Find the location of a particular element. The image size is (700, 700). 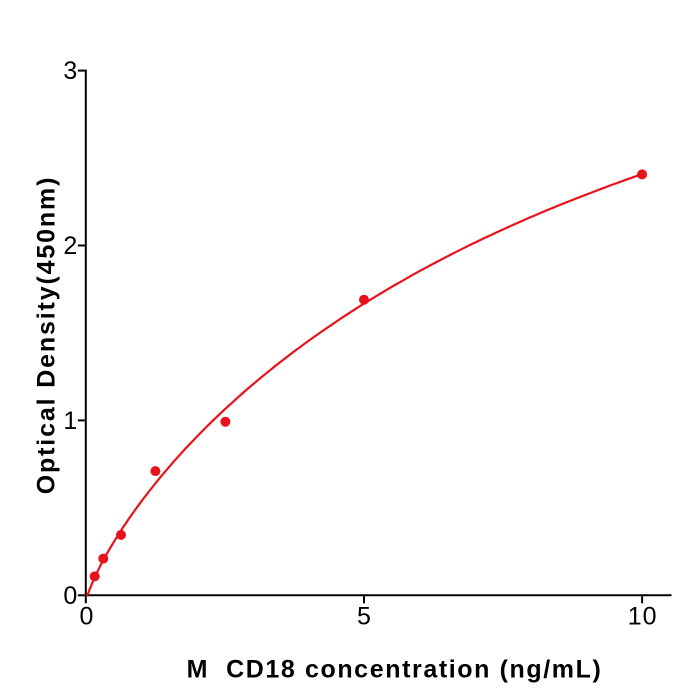

svg-text: M CD18 concentration (ng/mL) is located at coordinates (395, 669).